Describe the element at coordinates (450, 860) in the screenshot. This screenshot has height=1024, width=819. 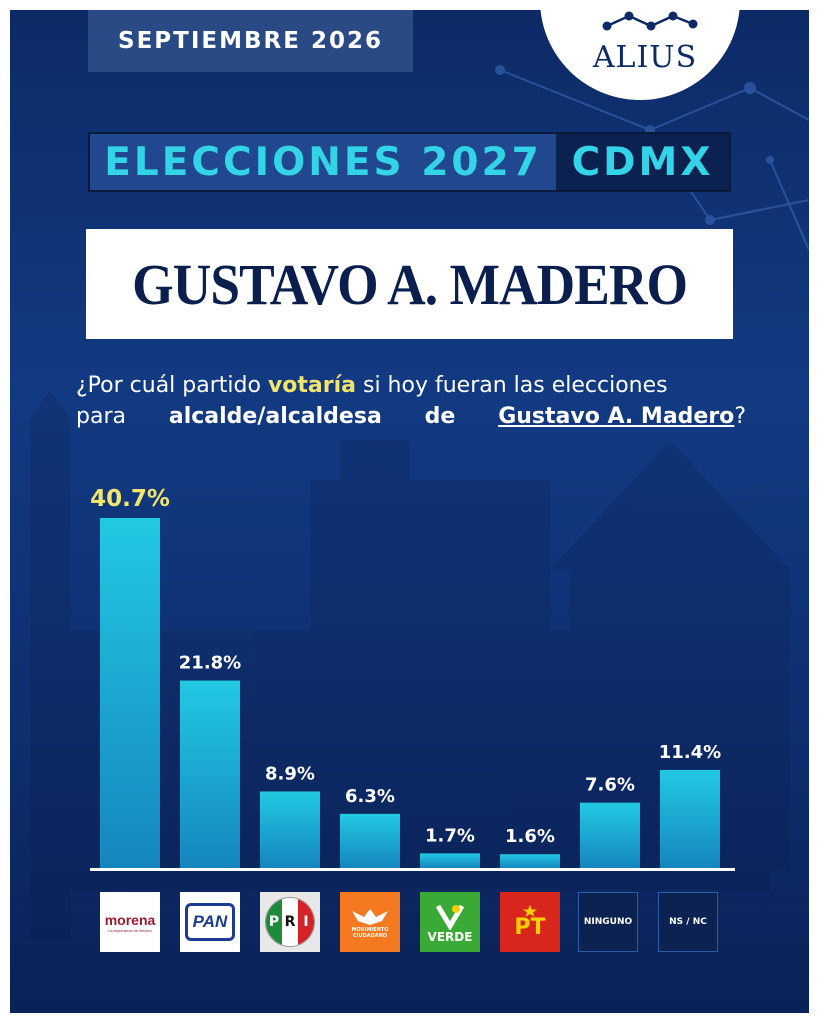
I see `bar-verde` at that location.